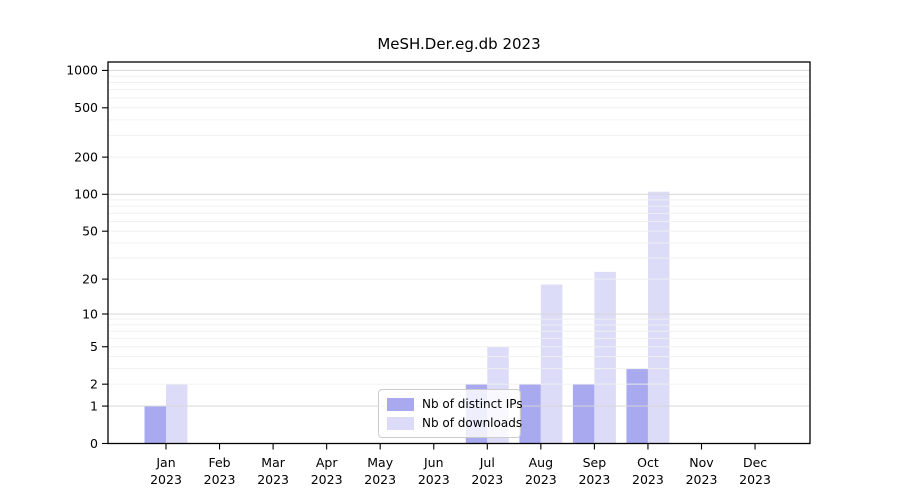 The height and width of the screenshot is (500, 900). Describe the element at coordinates (380, 479) in the screenshot. I see `x-tick-label-year-may: 2023` at that location.